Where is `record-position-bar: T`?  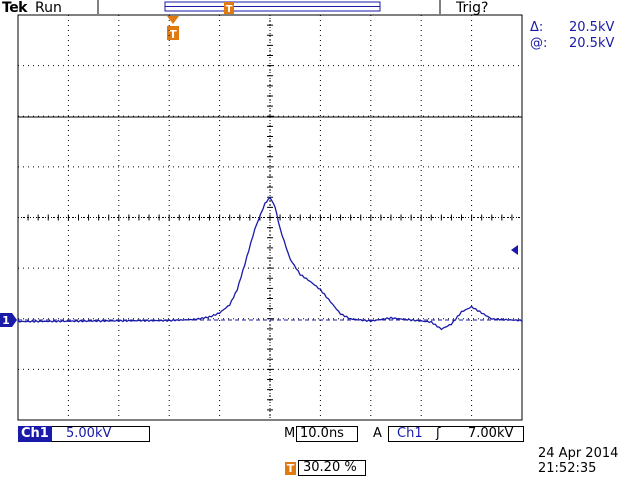
record-position-bar: T is located at coordinates (269, 7).